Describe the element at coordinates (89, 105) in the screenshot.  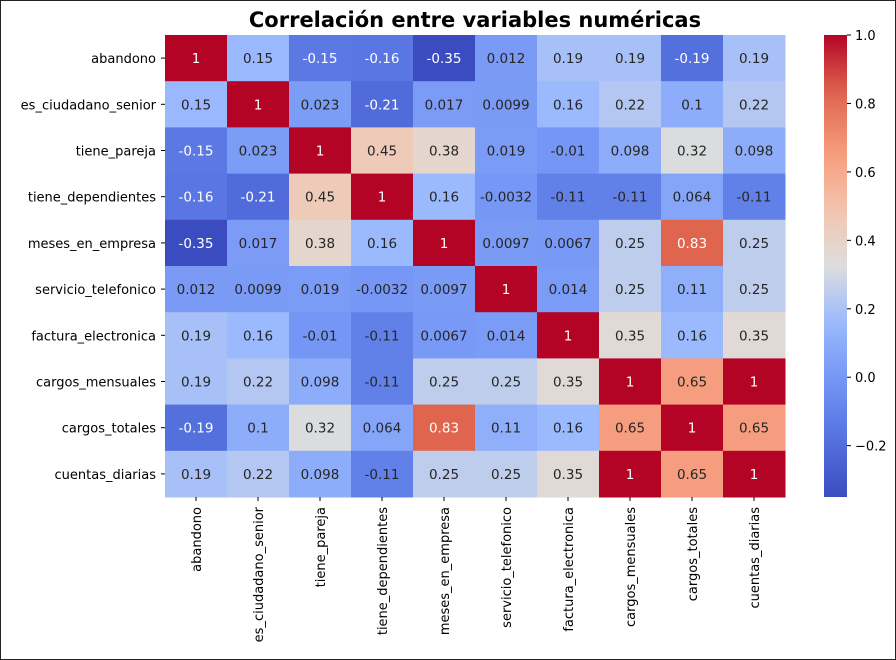
I see `y-tick-label: es_ciudadano_senior` at that location.